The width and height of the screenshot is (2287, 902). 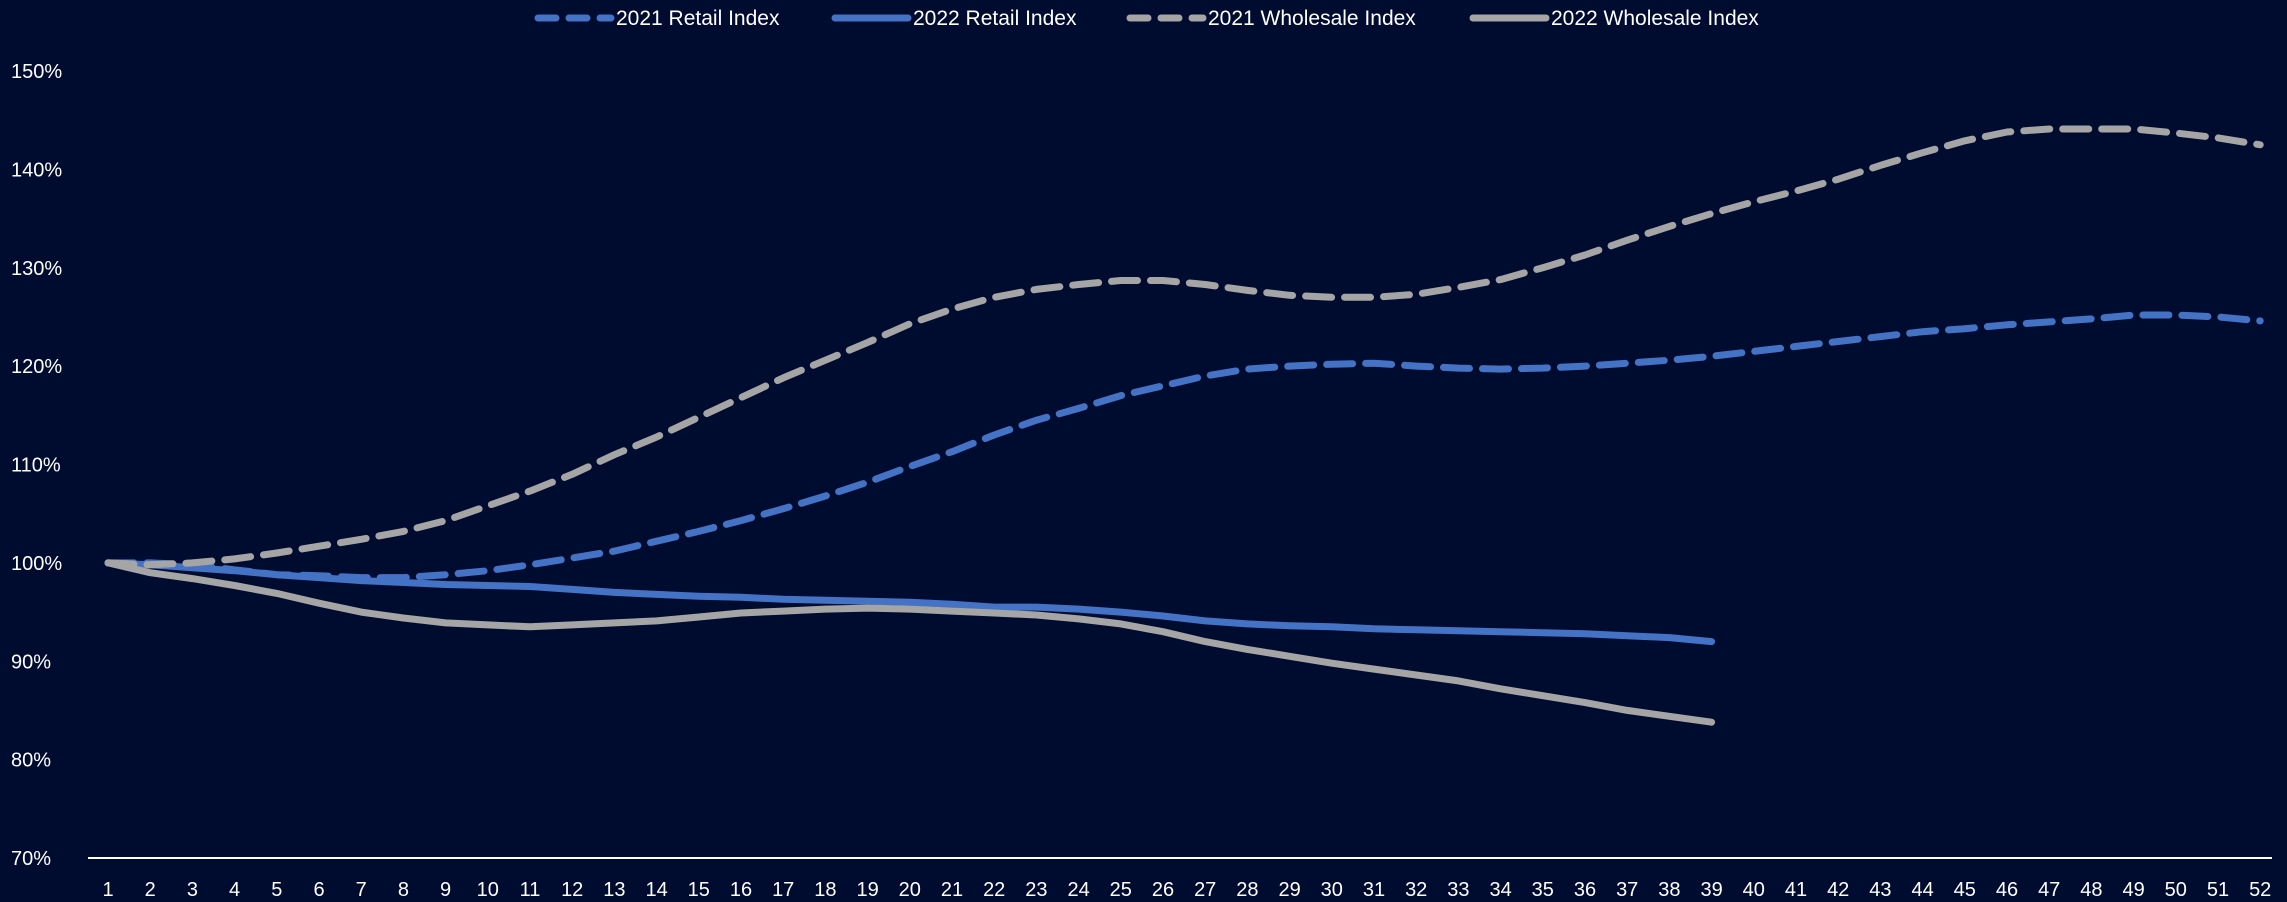 I want to click on legend-item: 2021 Wholesale Index, so click(x=1271, y=18).